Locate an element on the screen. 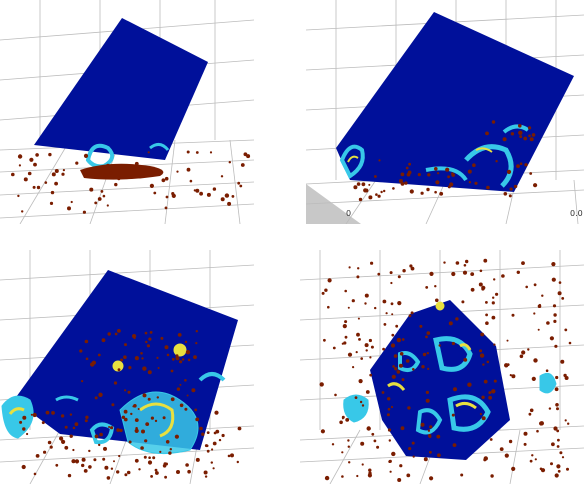  axis-tick-label: 0.0 is located at coordinates (576, 213).